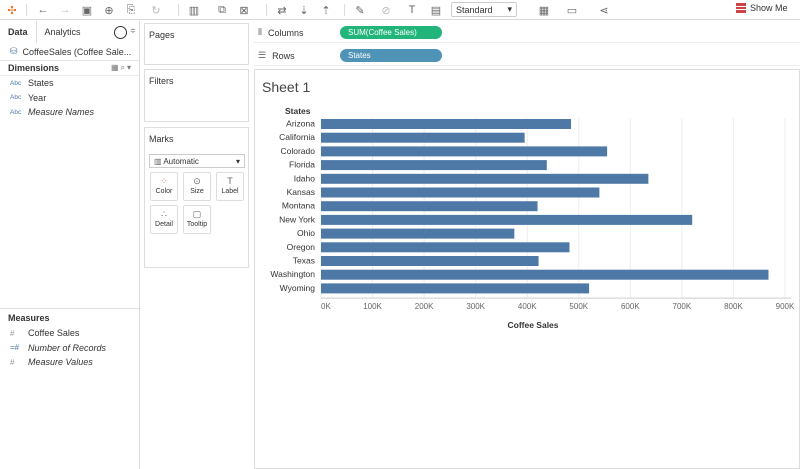  I want to click on x-tick-label: 200K, so click(424, 306).